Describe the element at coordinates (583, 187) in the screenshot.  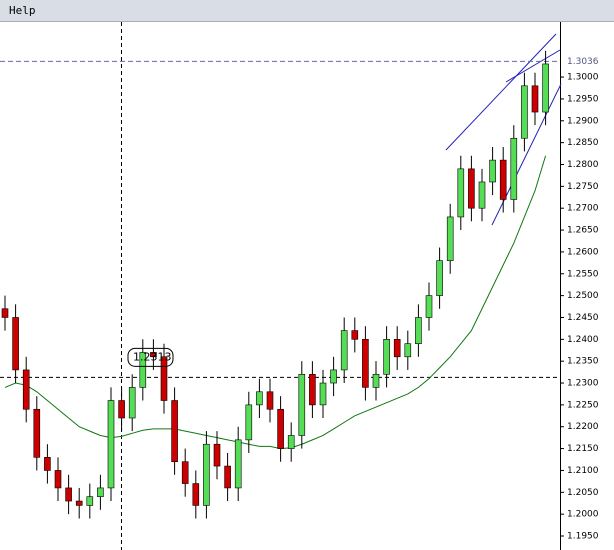
I see `y-tick-label: 1.2750` at that location.